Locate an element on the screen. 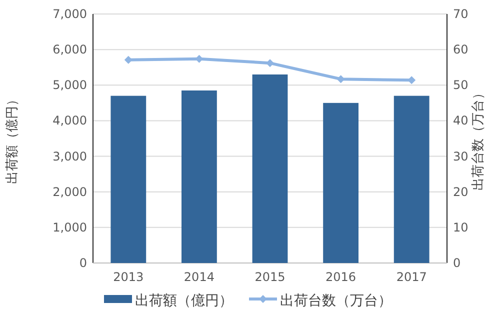  y2-tick-label: 40 is located at coordinates (460, 121).